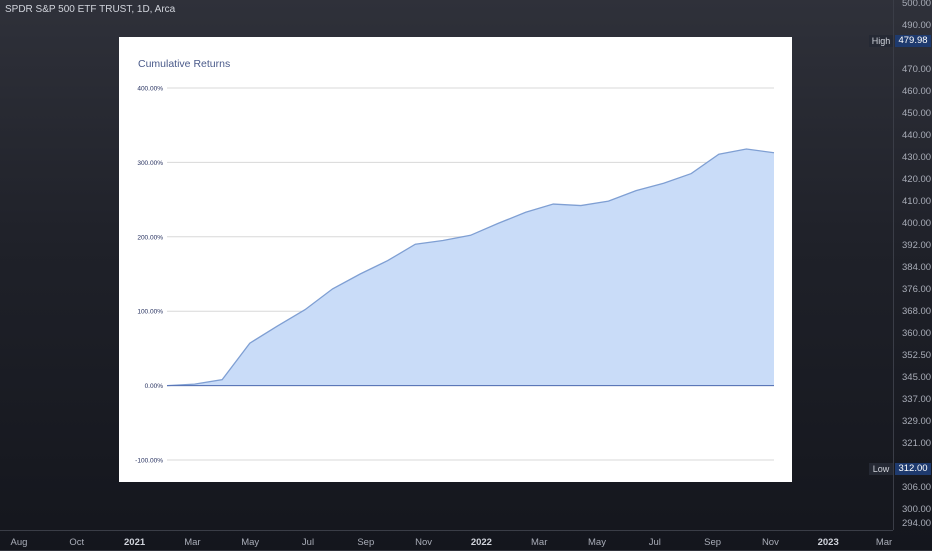 This screenshot has height=551, width=932. I want to click on y-tick-label: 400.00%, so click(150, 89).